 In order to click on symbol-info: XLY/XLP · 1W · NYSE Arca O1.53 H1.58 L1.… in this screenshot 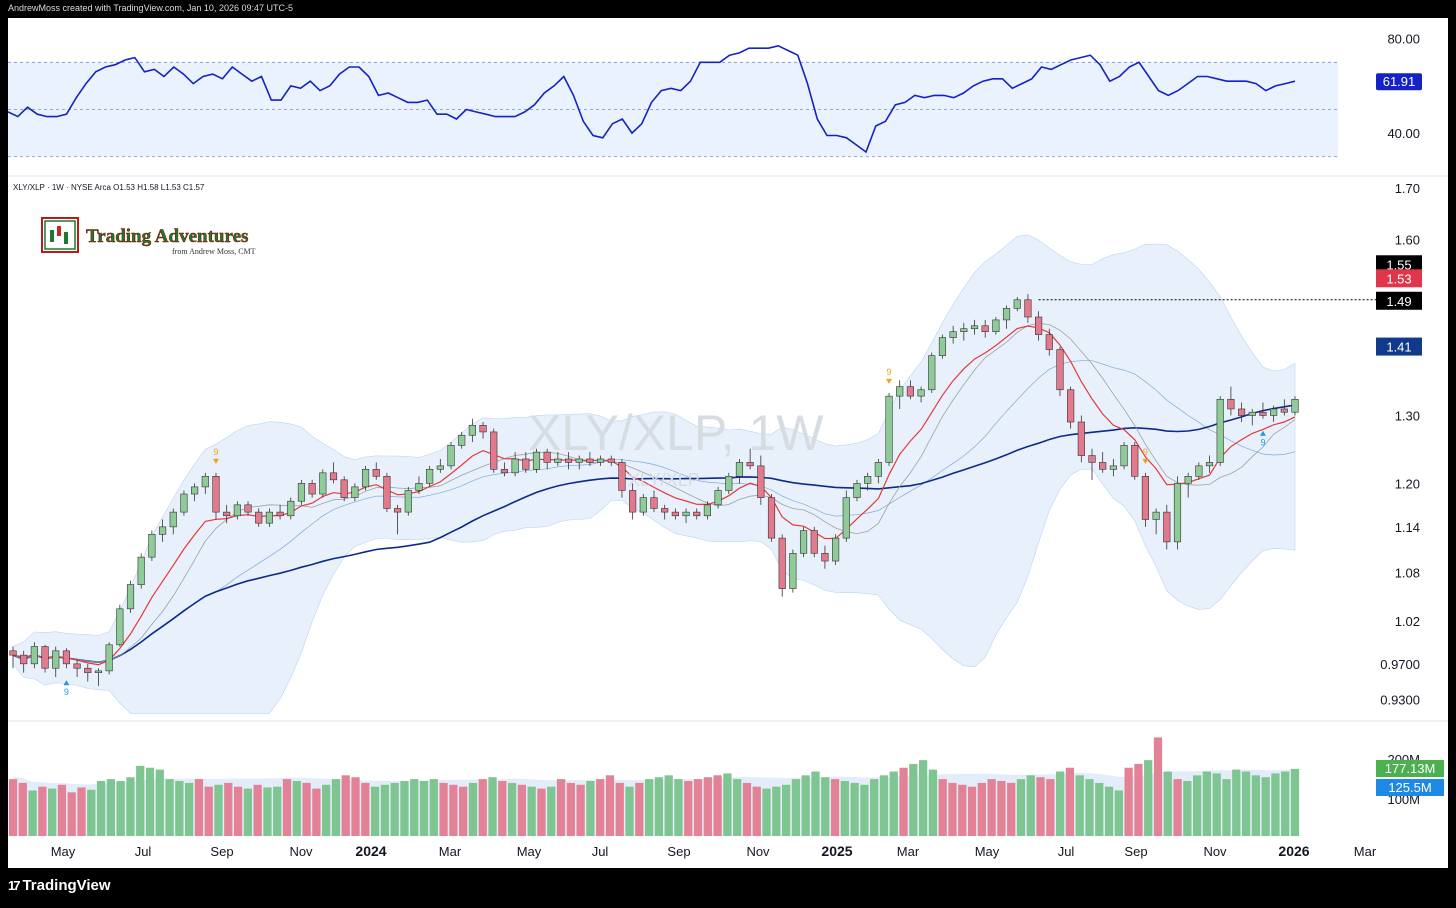, I will do `click(109, 187)`.